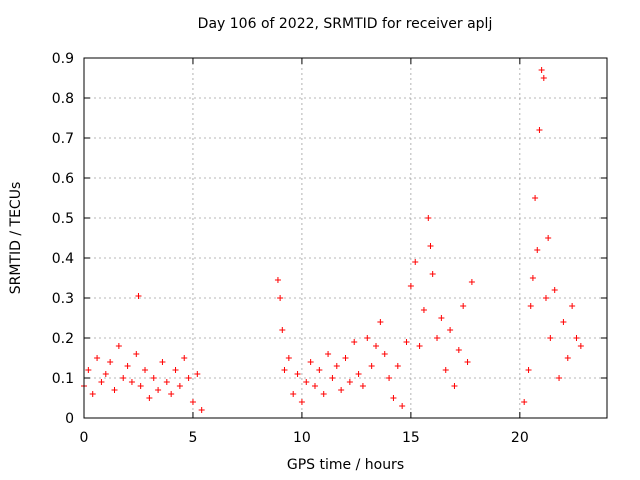 This screenshot has height=480, width=640. I want to click on x-axis-label: GPS time / hours, so click(345, 465).